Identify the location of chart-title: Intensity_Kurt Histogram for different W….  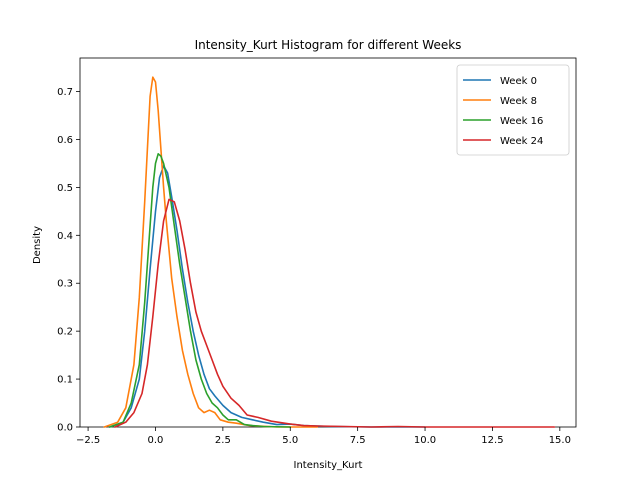
(328, 45).